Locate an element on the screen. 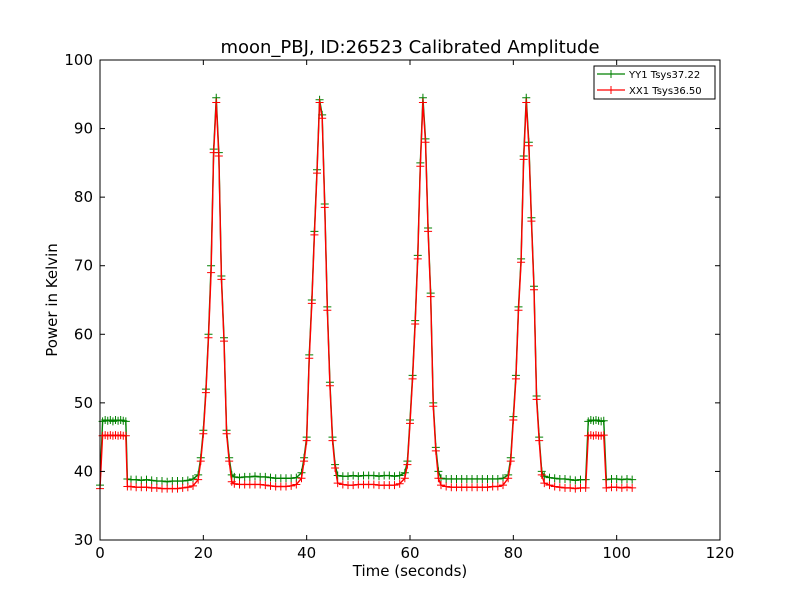 Image resolution: width=800 pixels, height=600 pixels. y-tick-label: 60 is located at coordinates (83, 334).